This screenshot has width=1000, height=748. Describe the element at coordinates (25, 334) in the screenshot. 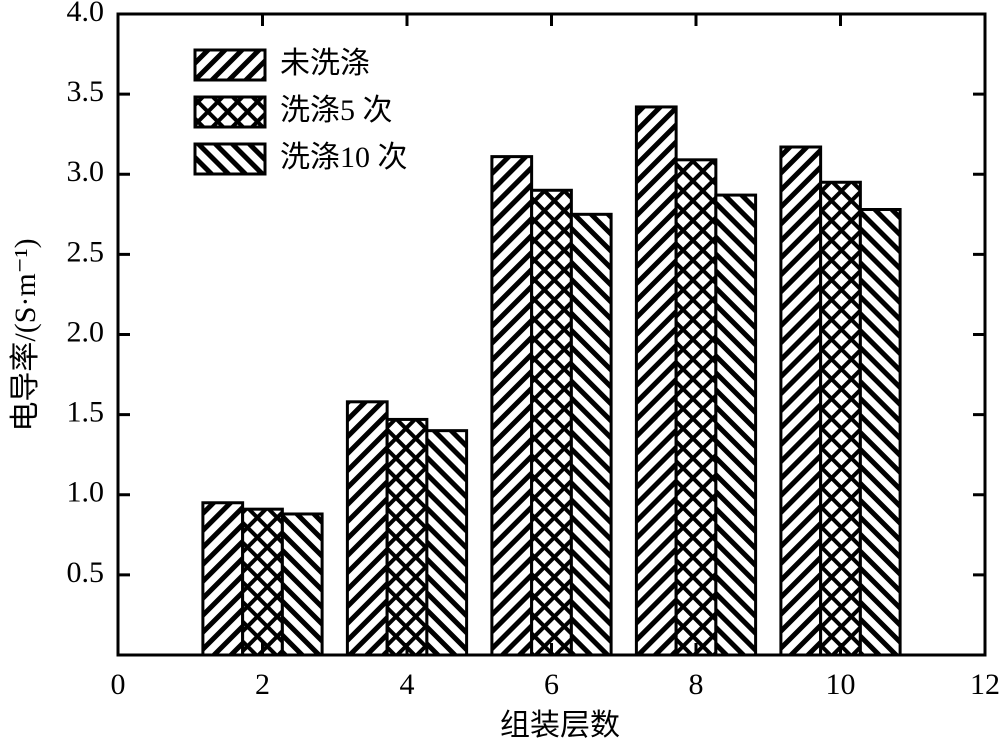

I see `y-axis-label: 电导率/(S·m⁻¹)` at that location.